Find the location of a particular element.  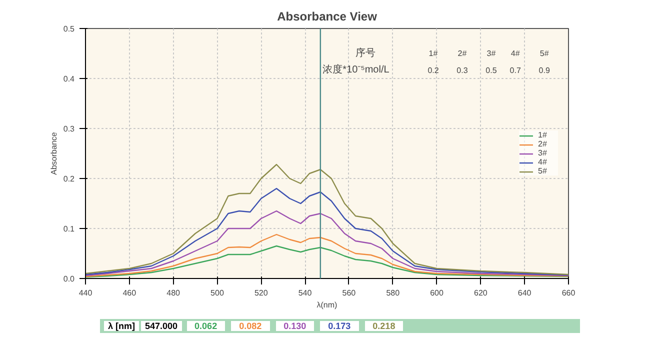

y-tick-label: 0.2 is located at coordinates (69, 179).